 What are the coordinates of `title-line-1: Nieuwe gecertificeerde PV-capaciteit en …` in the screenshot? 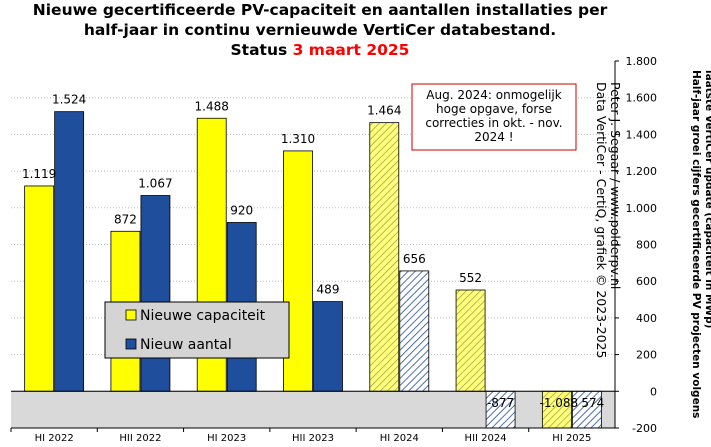 It's located at (320, 10).